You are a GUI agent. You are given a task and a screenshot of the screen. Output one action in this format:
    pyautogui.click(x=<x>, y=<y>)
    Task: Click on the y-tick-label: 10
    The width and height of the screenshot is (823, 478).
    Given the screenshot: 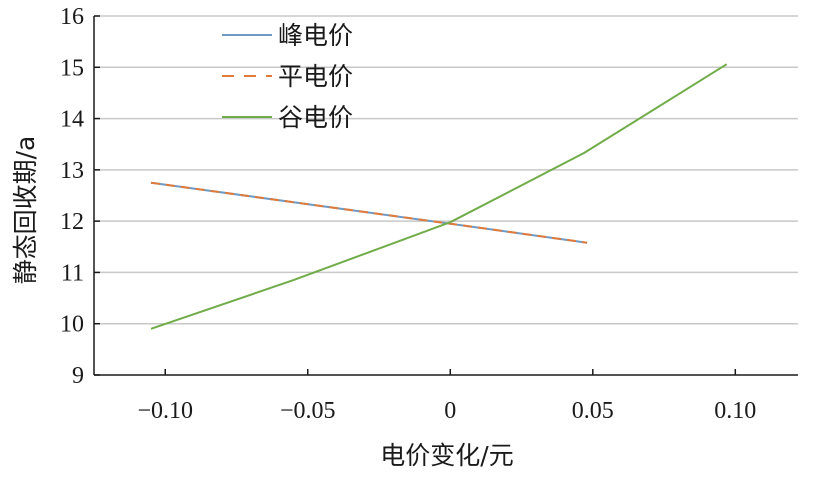 What is the action you would take?
    pyautogui.click(x=72, y=325)
    